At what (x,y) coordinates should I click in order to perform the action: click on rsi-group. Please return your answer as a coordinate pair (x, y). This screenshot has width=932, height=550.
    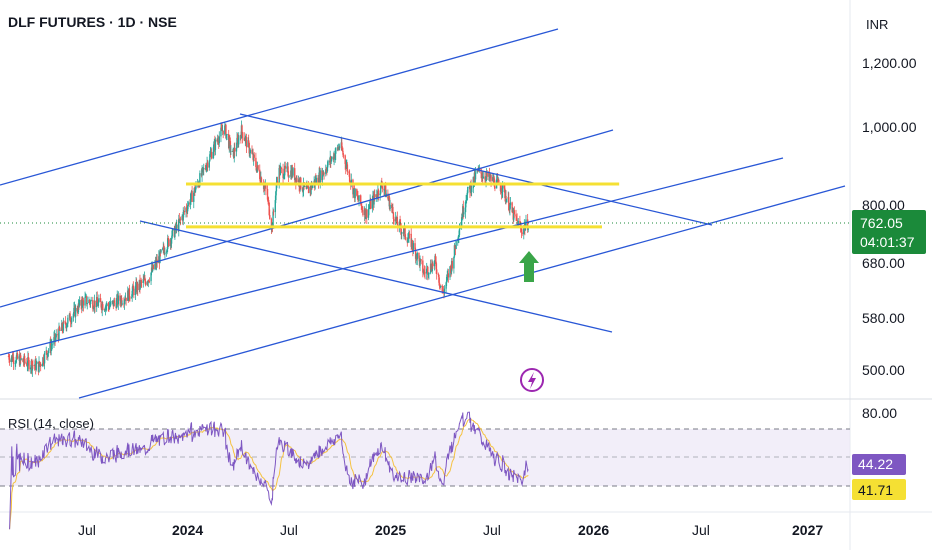
    Looking at the image, I should click on (269, 470).